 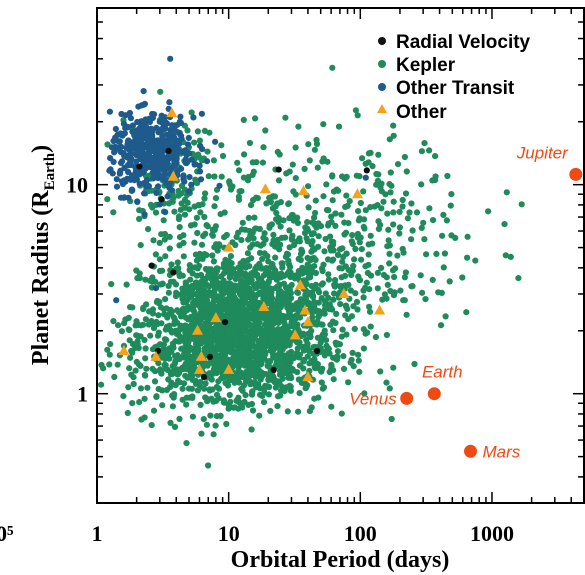 What do you see at coordinates (41, 149) in the screenshot?
I see `y-axis-title-close: )` at bounding box center [41, 149].